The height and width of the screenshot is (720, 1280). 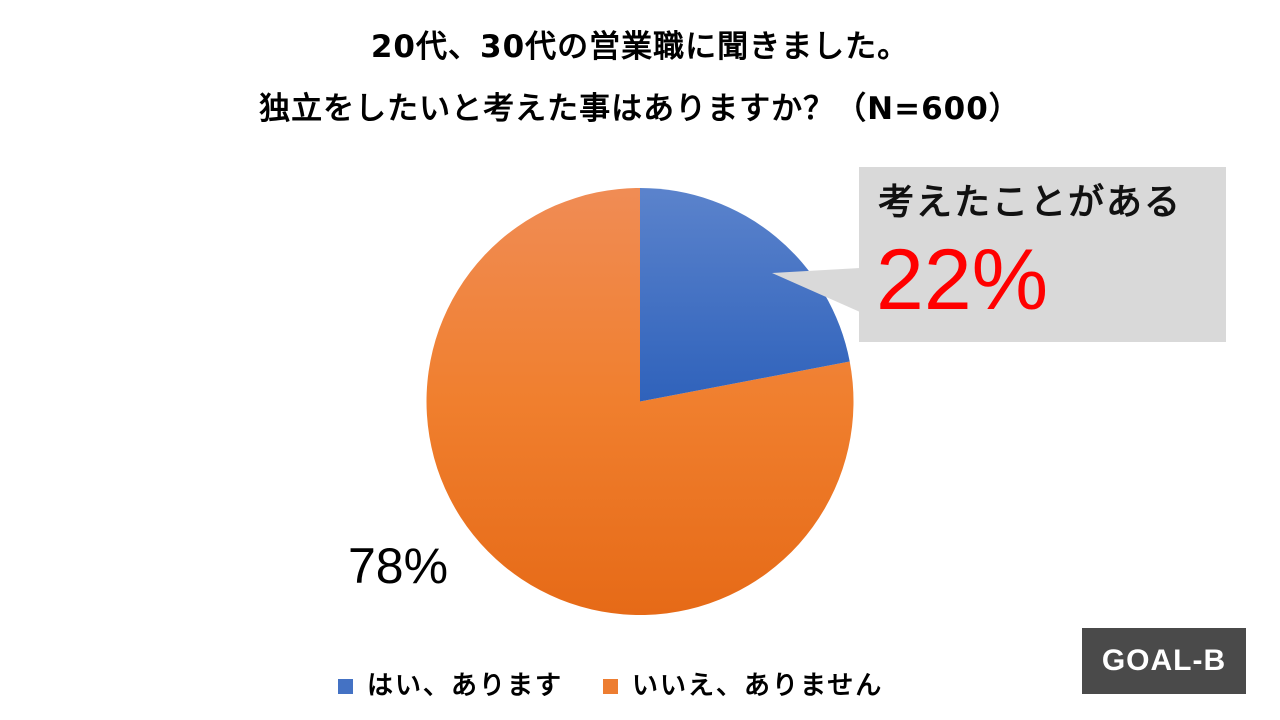 What do you see at coordinates (758, 686) in the screenshot?
I see `legend-label-no: いいえ、ありません` at bounding box center [758, 686].